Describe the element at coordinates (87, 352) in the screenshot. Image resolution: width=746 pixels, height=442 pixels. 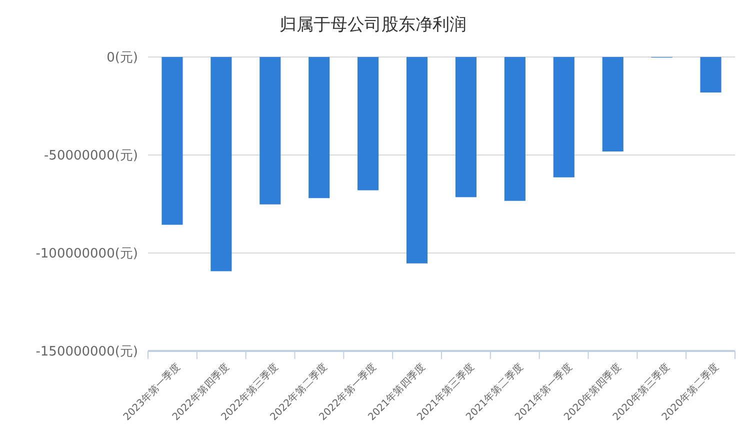
I see `y-tick-label: -150000000(元)` at that location.